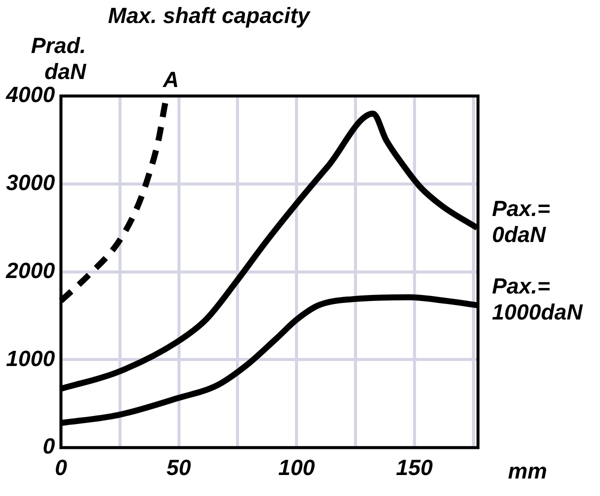  Describe the element at coordinates (179, 467) in the screenshot. I see `x-tick-label: 50` at that location.